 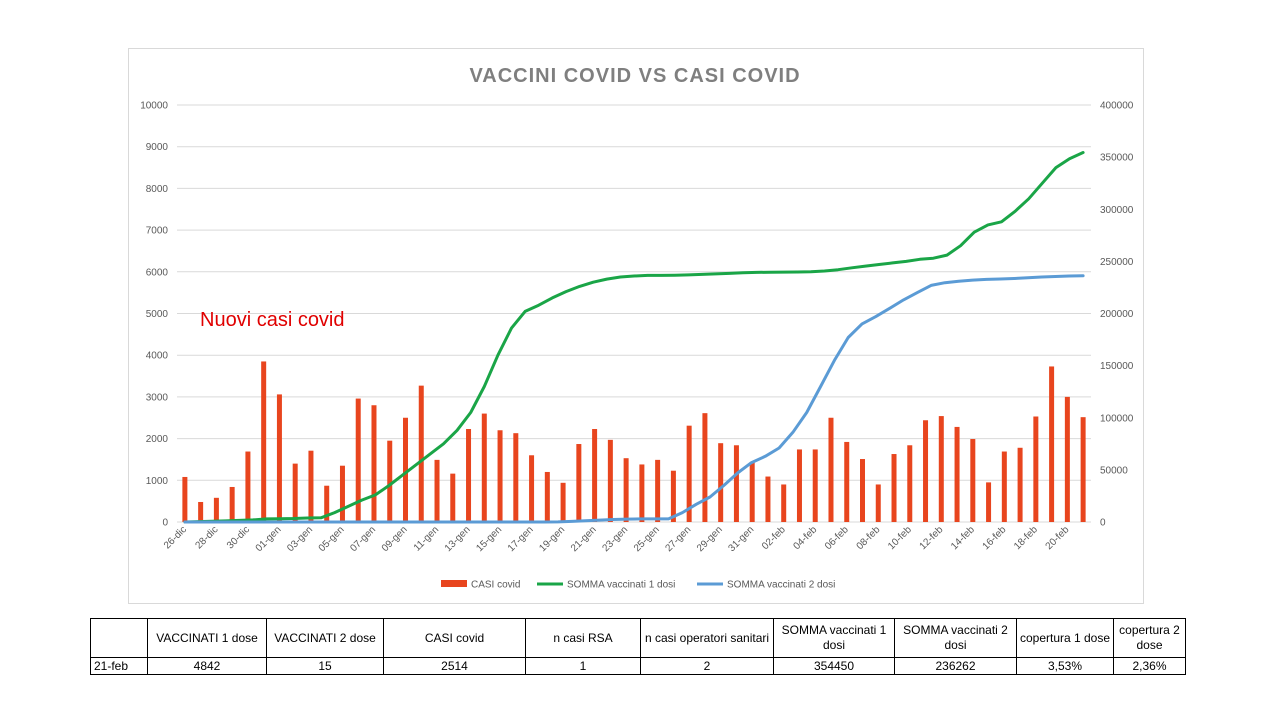 What do you see at coordinates (621, 585) in the screenshot?
I see `legend-label: SOMMA vaccinati 1 dosi` at bounding box center [621, 585].